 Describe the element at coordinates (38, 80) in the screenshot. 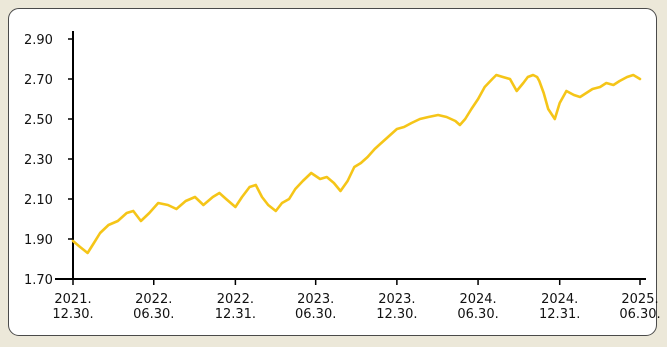

I see `y-tick-label: 2.70` at that location.